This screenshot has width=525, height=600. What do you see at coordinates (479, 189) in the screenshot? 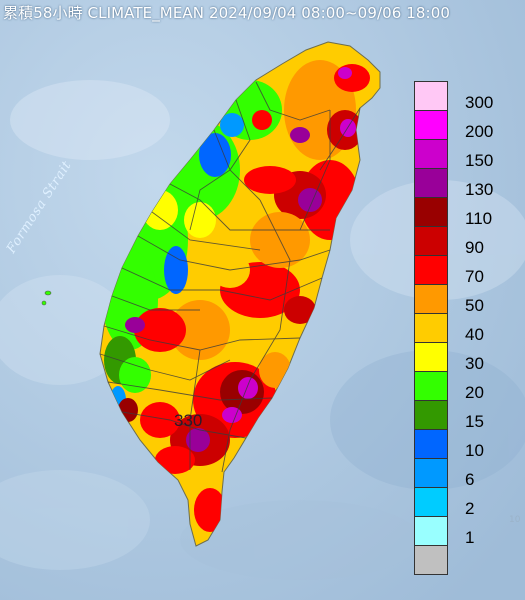
I see `legend-level-label: 130` at bounding box center [479, 189].